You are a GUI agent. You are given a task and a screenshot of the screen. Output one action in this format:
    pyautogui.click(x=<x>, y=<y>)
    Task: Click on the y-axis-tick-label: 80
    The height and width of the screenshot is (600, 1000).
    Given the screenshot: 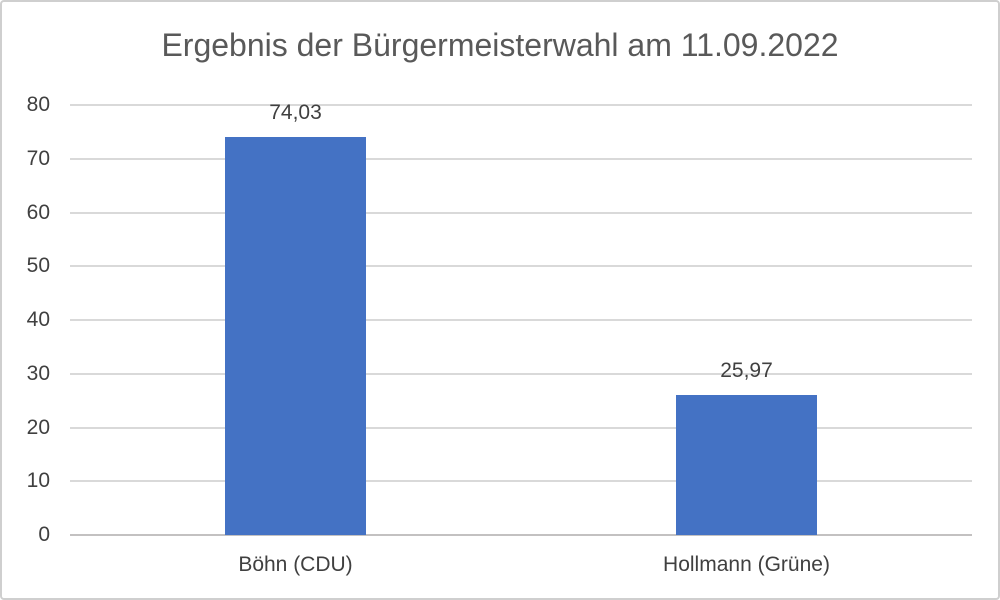 What is the action you would take?
    pyautogui.click(x=38, y=104)
    